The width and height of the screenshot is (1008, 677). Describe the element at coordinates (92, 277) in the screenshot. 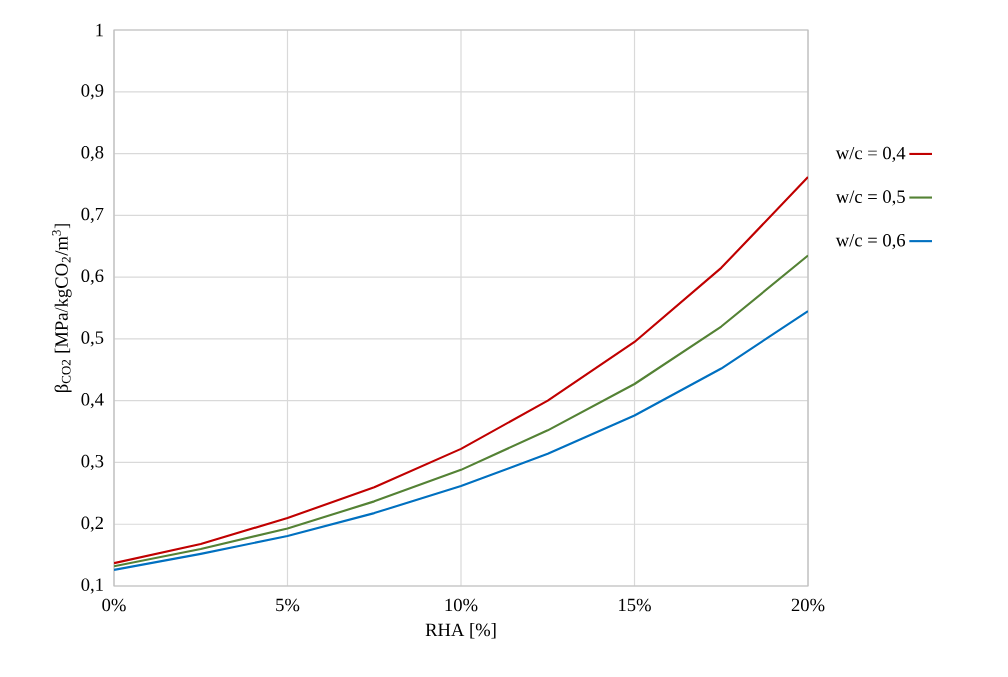

I see `y-tick-label: 0,6` at that location.